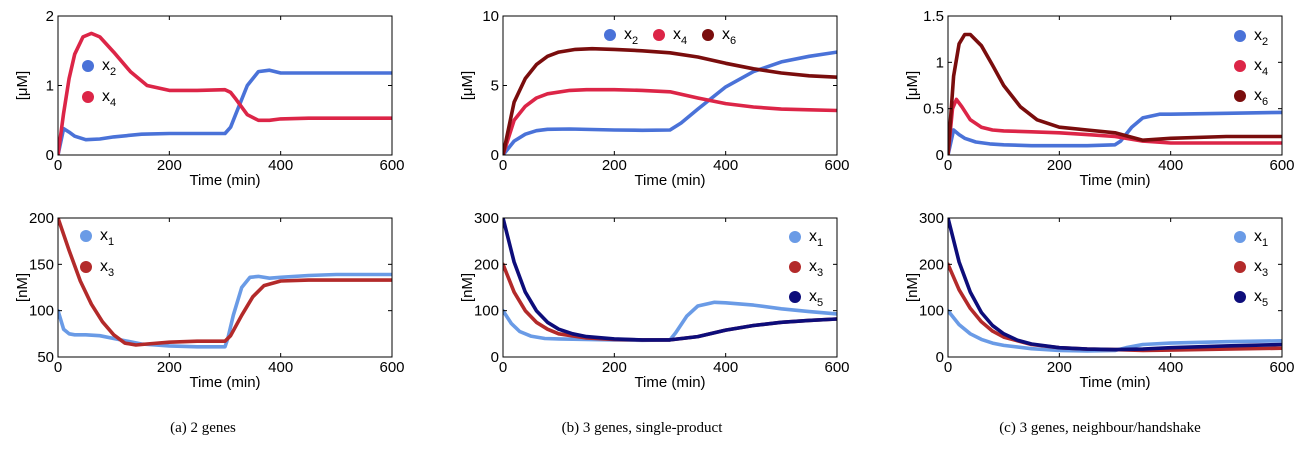 The width and height of the screenshot is (1314, 449). I want to click on legend: x1 x3 x5, so click(806, 268).